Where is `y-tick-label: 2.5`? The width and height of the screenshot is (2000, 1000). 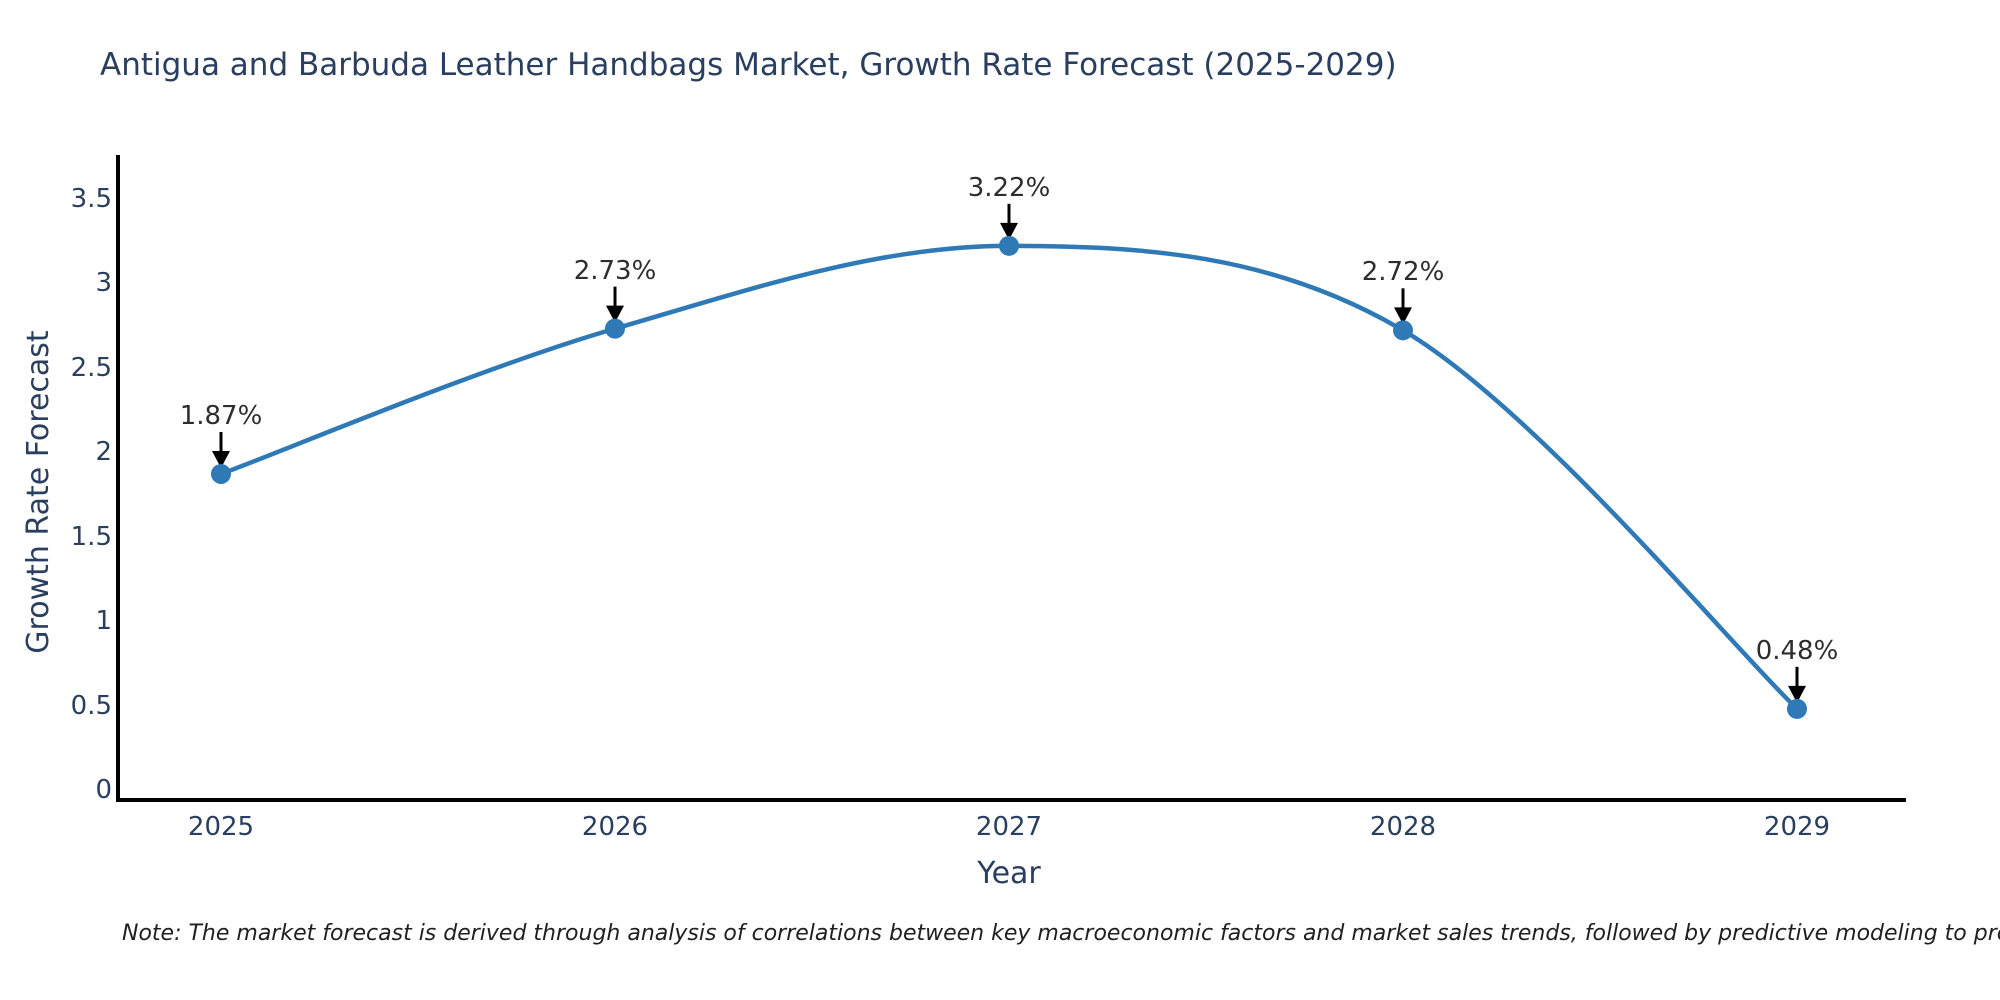
y-tick-label: 2.5 is located at coordinates (91, 367).